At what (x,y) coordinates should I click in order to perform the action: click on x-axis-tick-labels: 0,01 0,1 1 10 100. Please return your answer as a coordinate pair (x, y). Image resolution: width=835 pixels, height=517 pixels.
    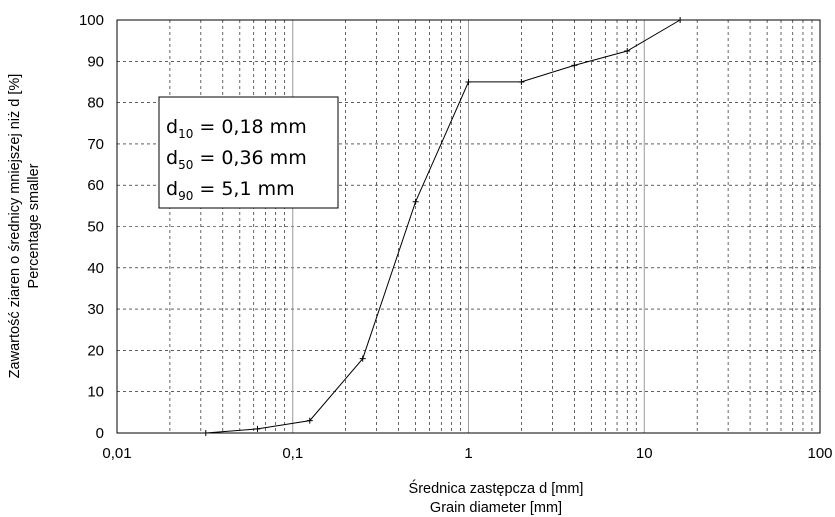
    Looking at the image, I should click on (467, 453).